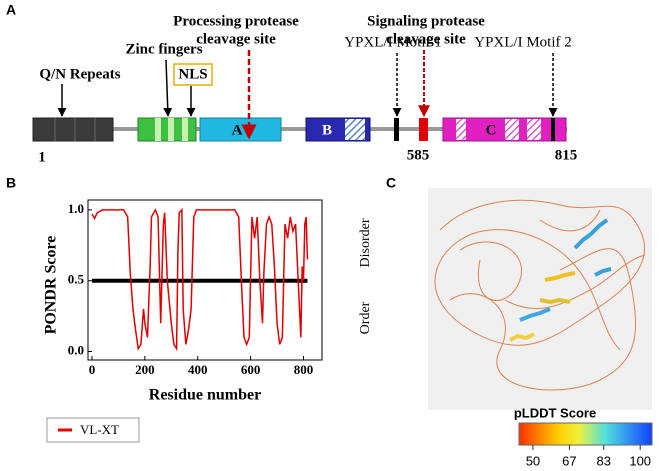 The image size is (666, 471). What do you see at coordinates (391, 183) in the screenshot?
I see `panel-label: C` at bounding box center [391, 183].